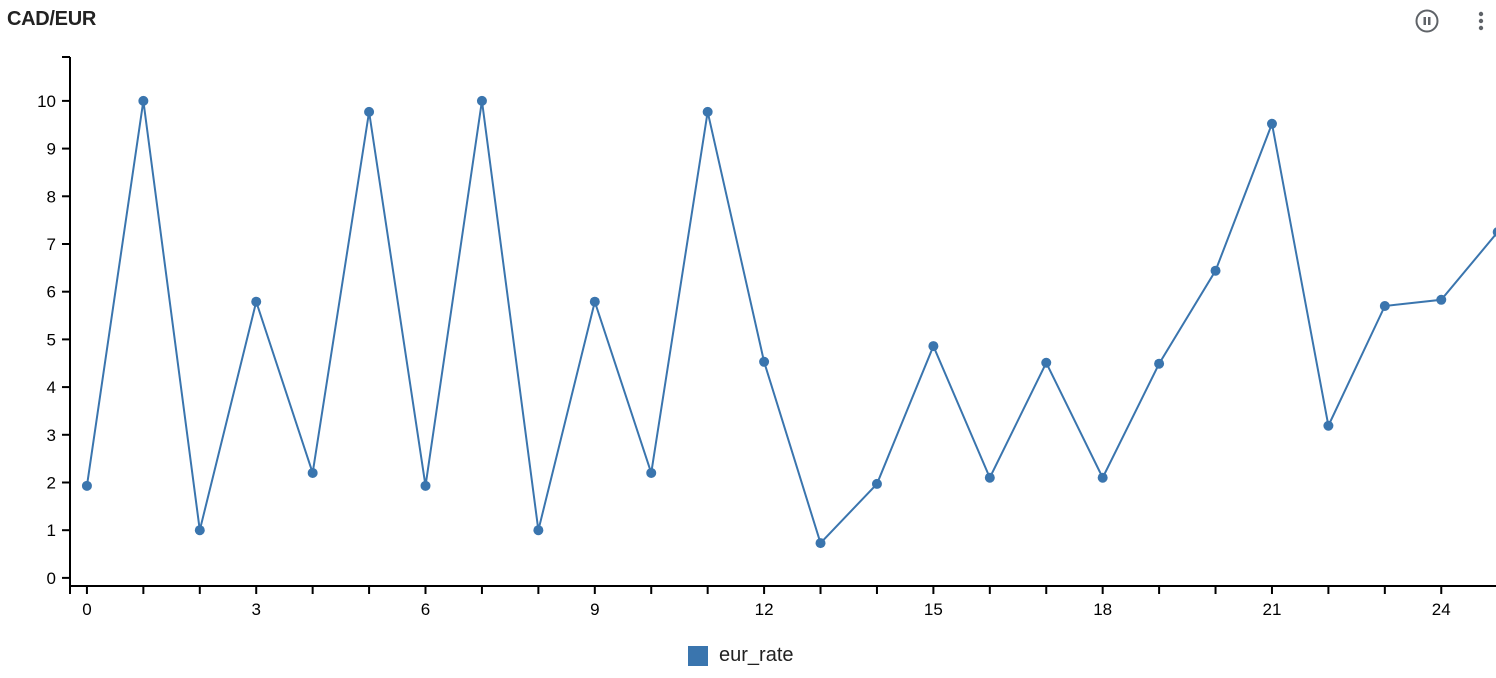 Image resolution: width=1496 pixels, height=678 pixels. I want to click on y-tick-label: 7, so click(51, 244).